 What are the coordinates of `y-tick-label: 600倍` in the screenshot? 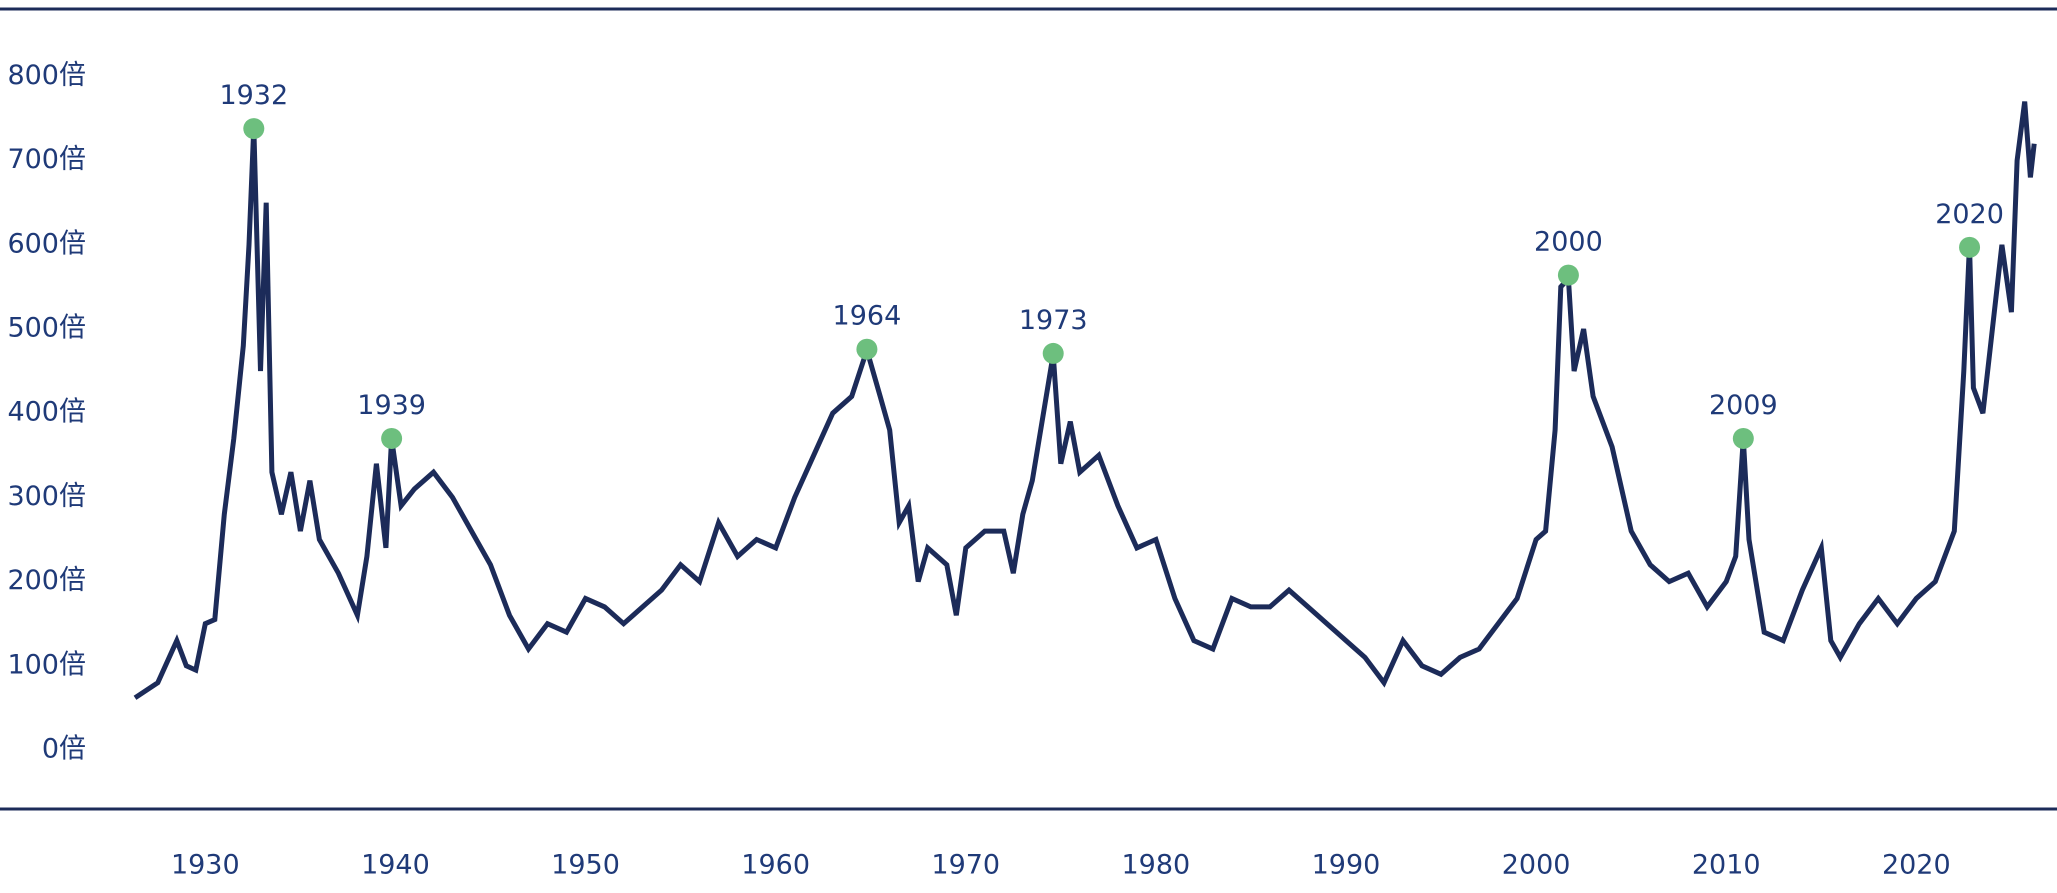 It's located at (46, 243).